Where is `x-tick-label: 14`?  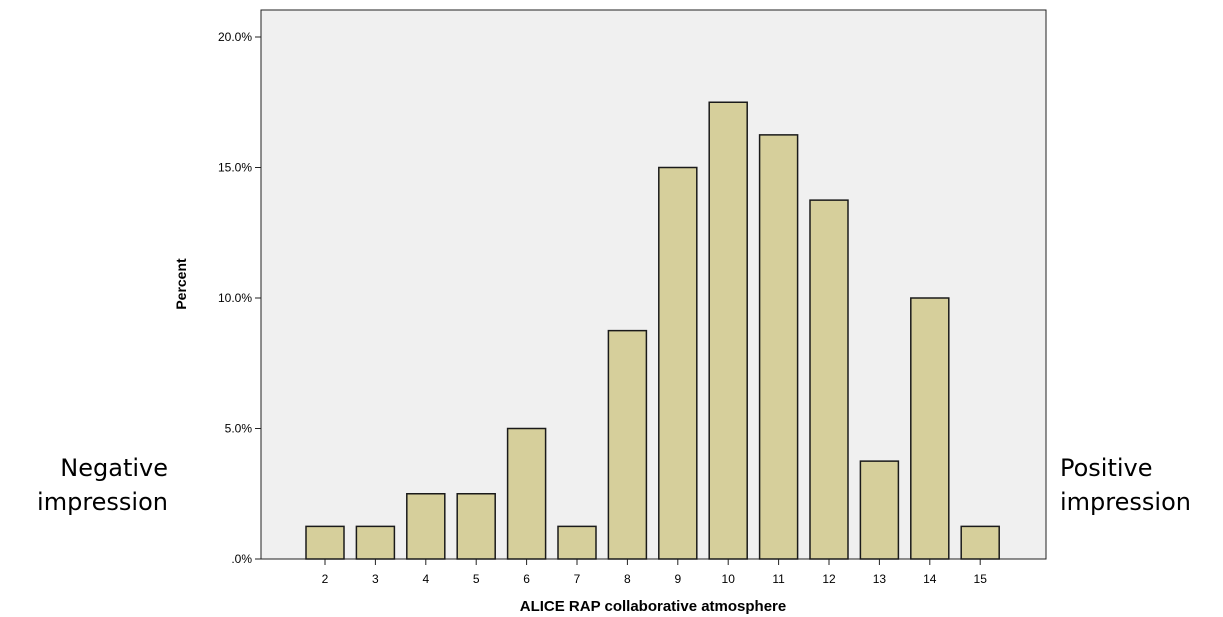 x-tick-label: 14 is located at coordinates (930, 579).